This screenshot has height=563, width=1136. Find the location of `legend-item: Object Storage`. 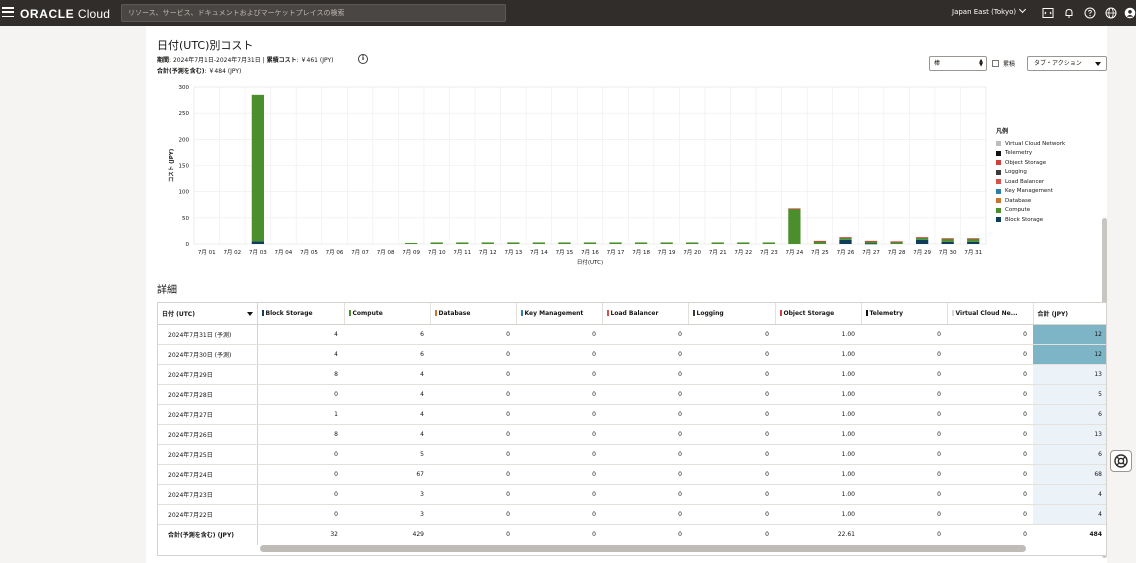

legend-item: Object Storage is located at coordinates (1030, 163).